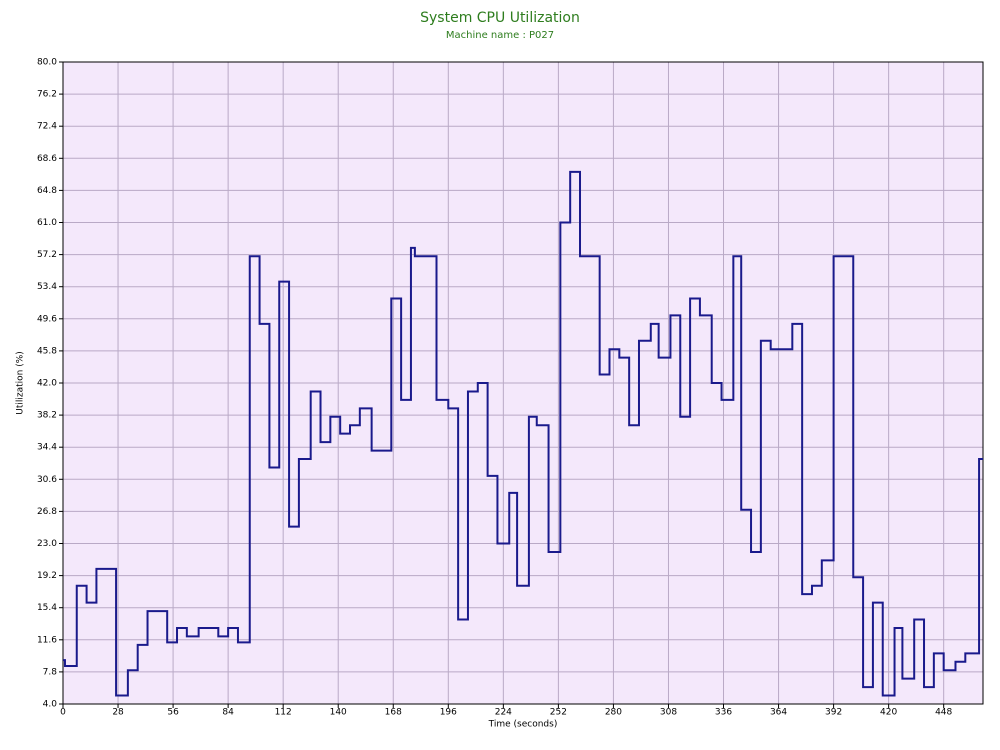  Describe the element at coordinates (228, 713) in the screenshot. I see `x-tick-label: 84` at that location.